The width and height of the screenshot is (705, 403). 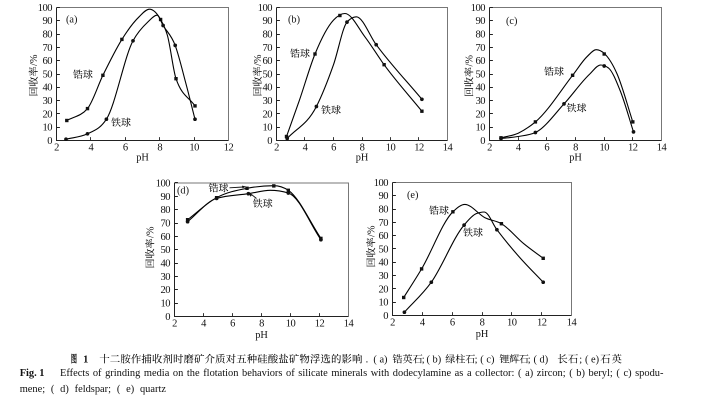 What do you see at coordinates (183, 191) in the screenshot?
I see `svg-text: (d)` at bounding box center [183, 191].